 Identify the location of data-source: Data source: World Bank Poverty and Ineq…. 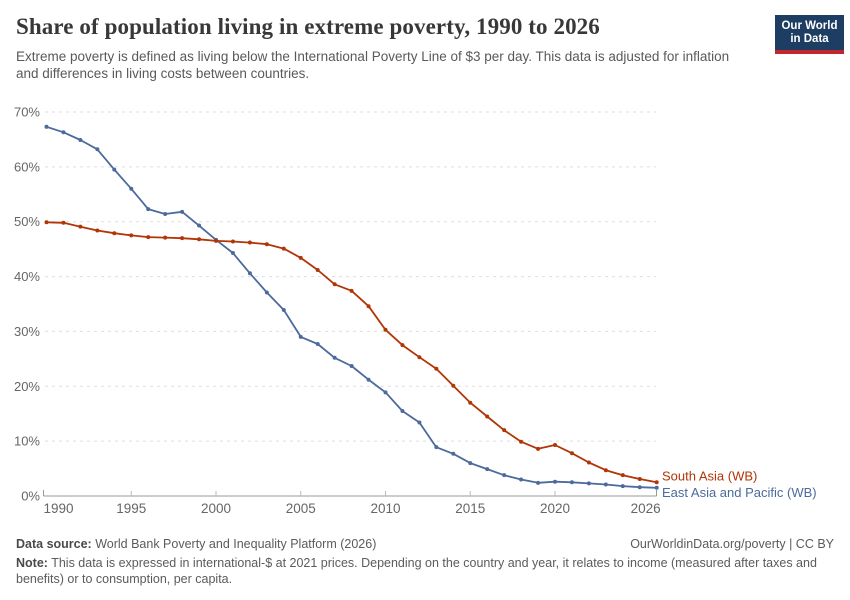
(196, 544).